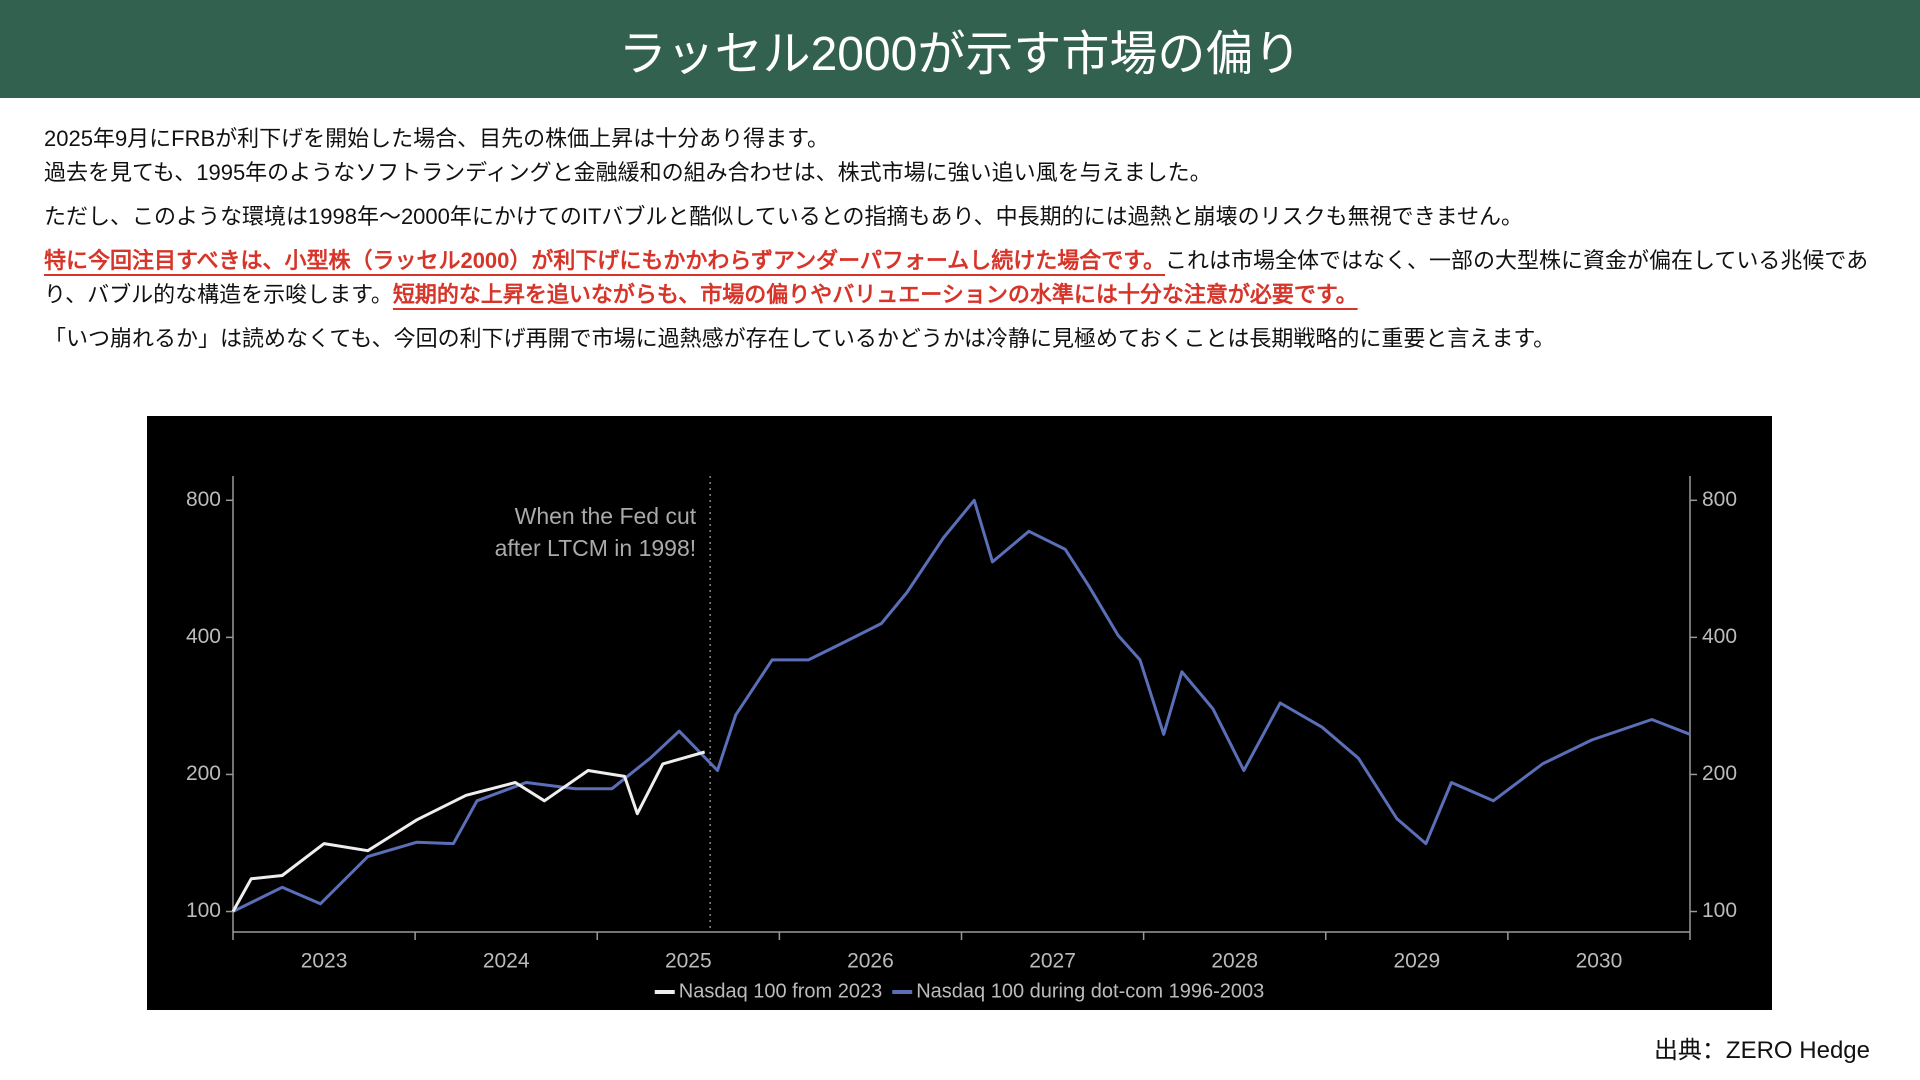 The image size is (1920, 1080). I want to click on annotation-text: after LTCM in 1998!, so click(596, 548).